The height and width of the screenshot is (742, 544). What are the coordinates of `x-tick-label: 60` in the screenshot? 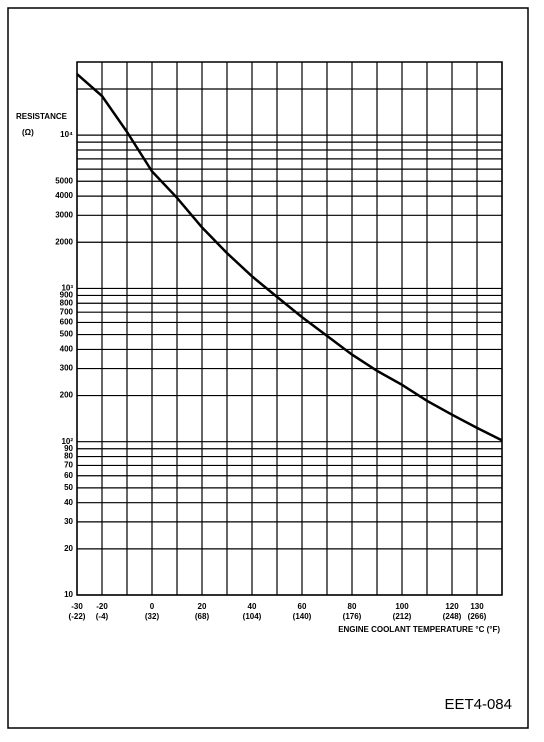 It's located at (302, 606).